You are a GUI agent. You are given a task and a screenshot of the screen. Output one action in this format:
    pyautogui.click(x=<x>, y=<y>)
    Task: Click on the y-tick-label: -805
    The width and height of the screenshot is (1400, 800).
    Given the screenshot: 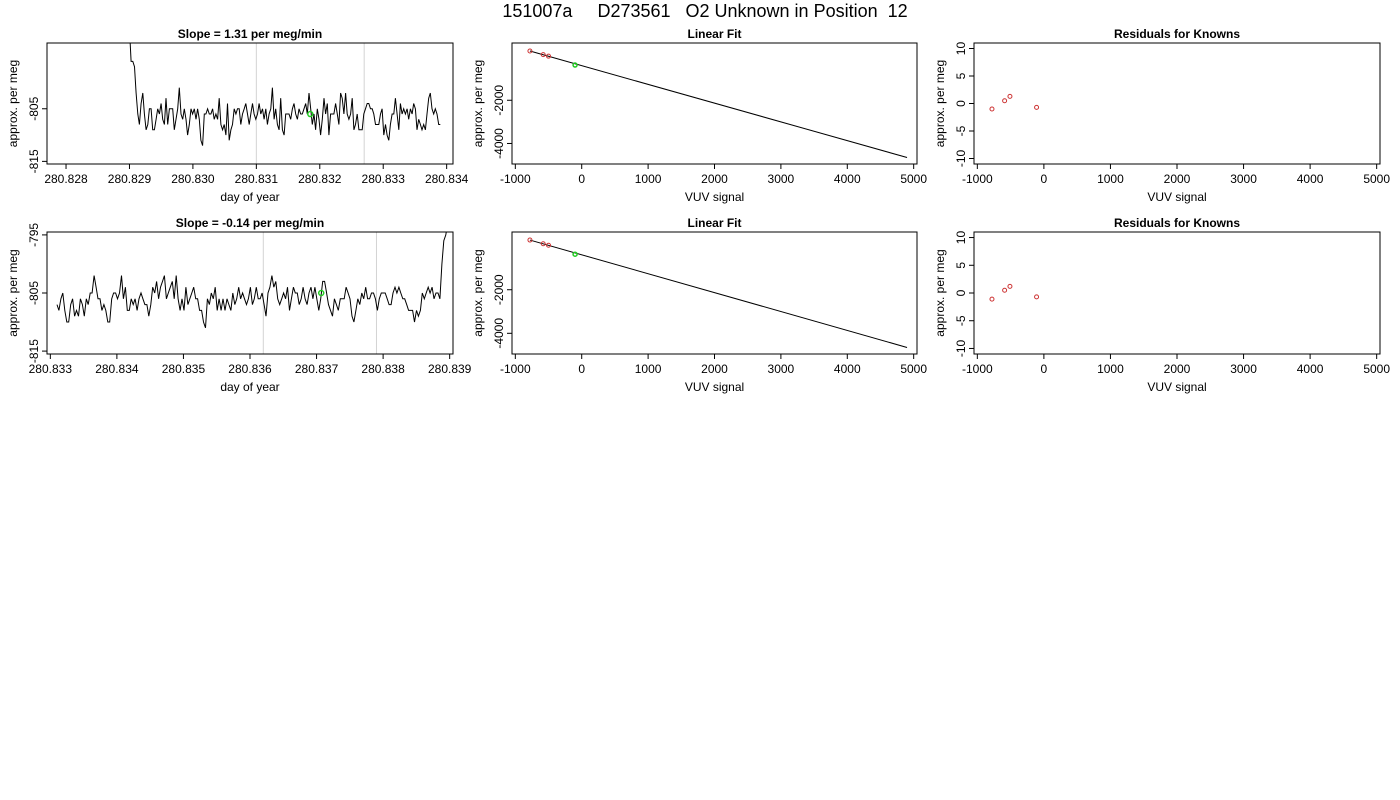 What is the action you would take?
    pyautogui.click(x=34, y=293)
    